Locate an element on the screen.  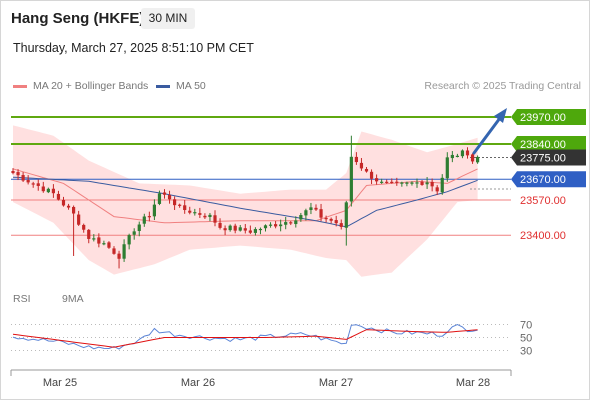
level-label-resistance: 23970.00 is located at coordinates (548, 117).